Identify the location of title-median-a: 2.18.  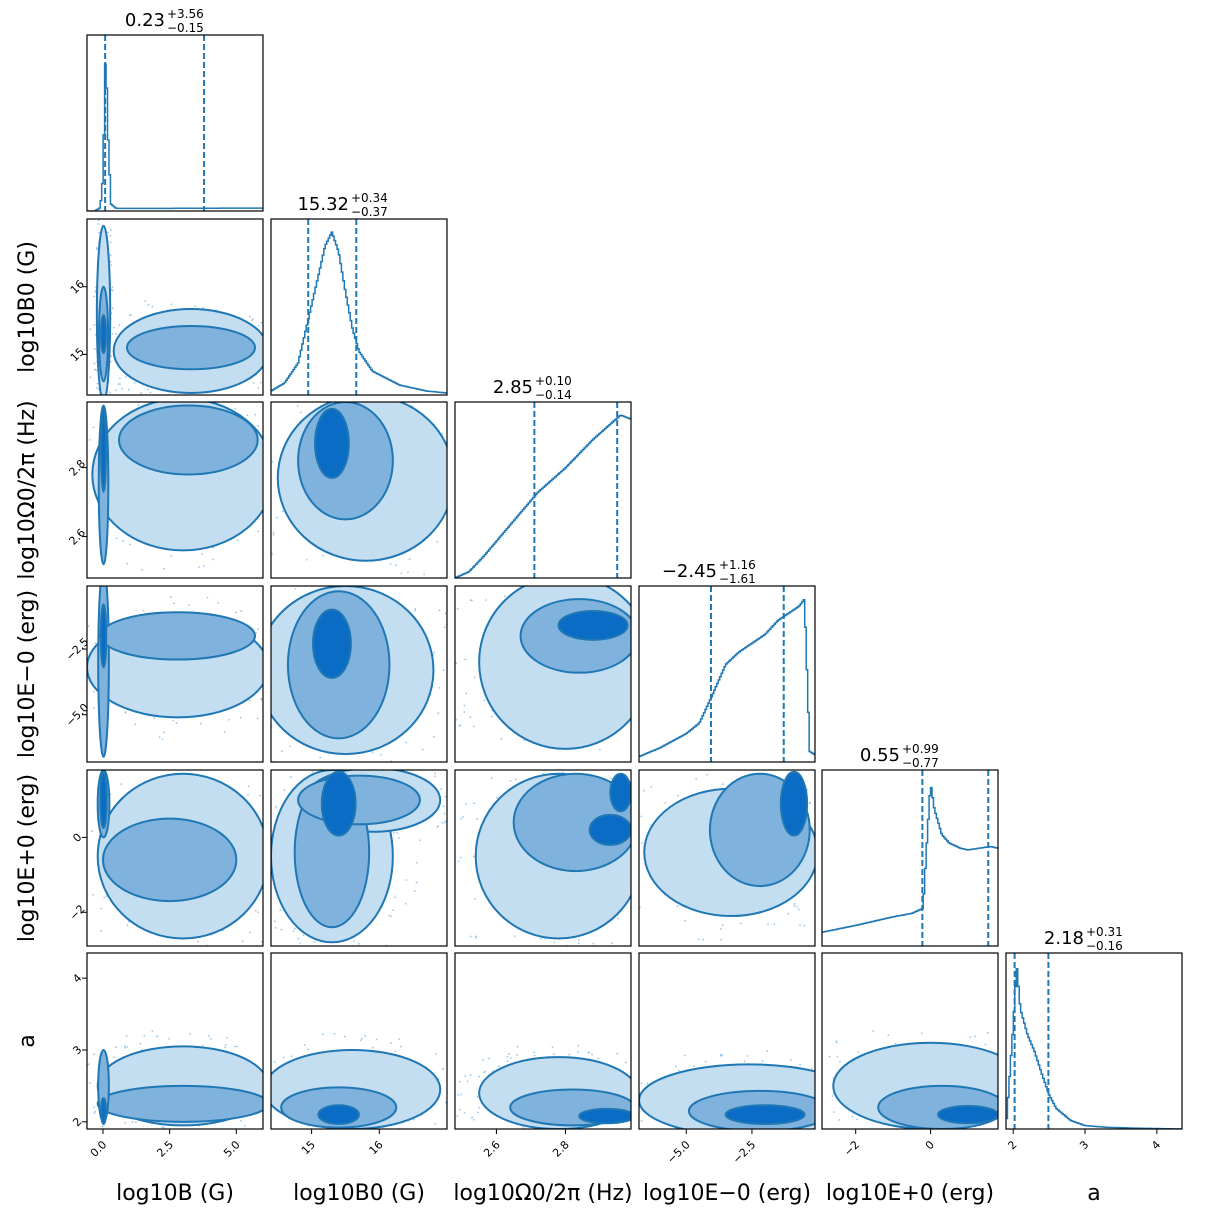
(1064, 938).